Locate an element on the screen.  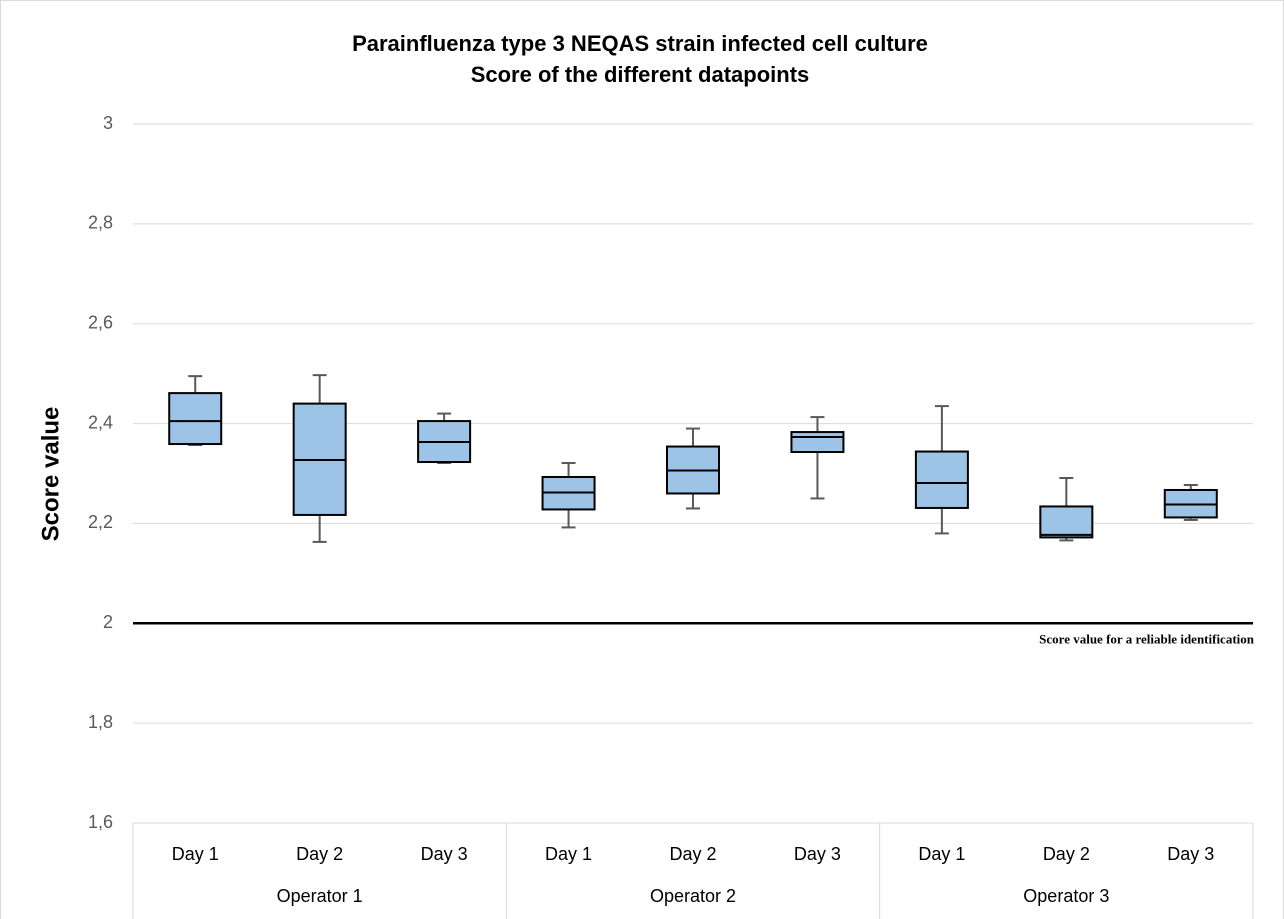
group-label: Operator 2 is located at coordinates (693, 896).